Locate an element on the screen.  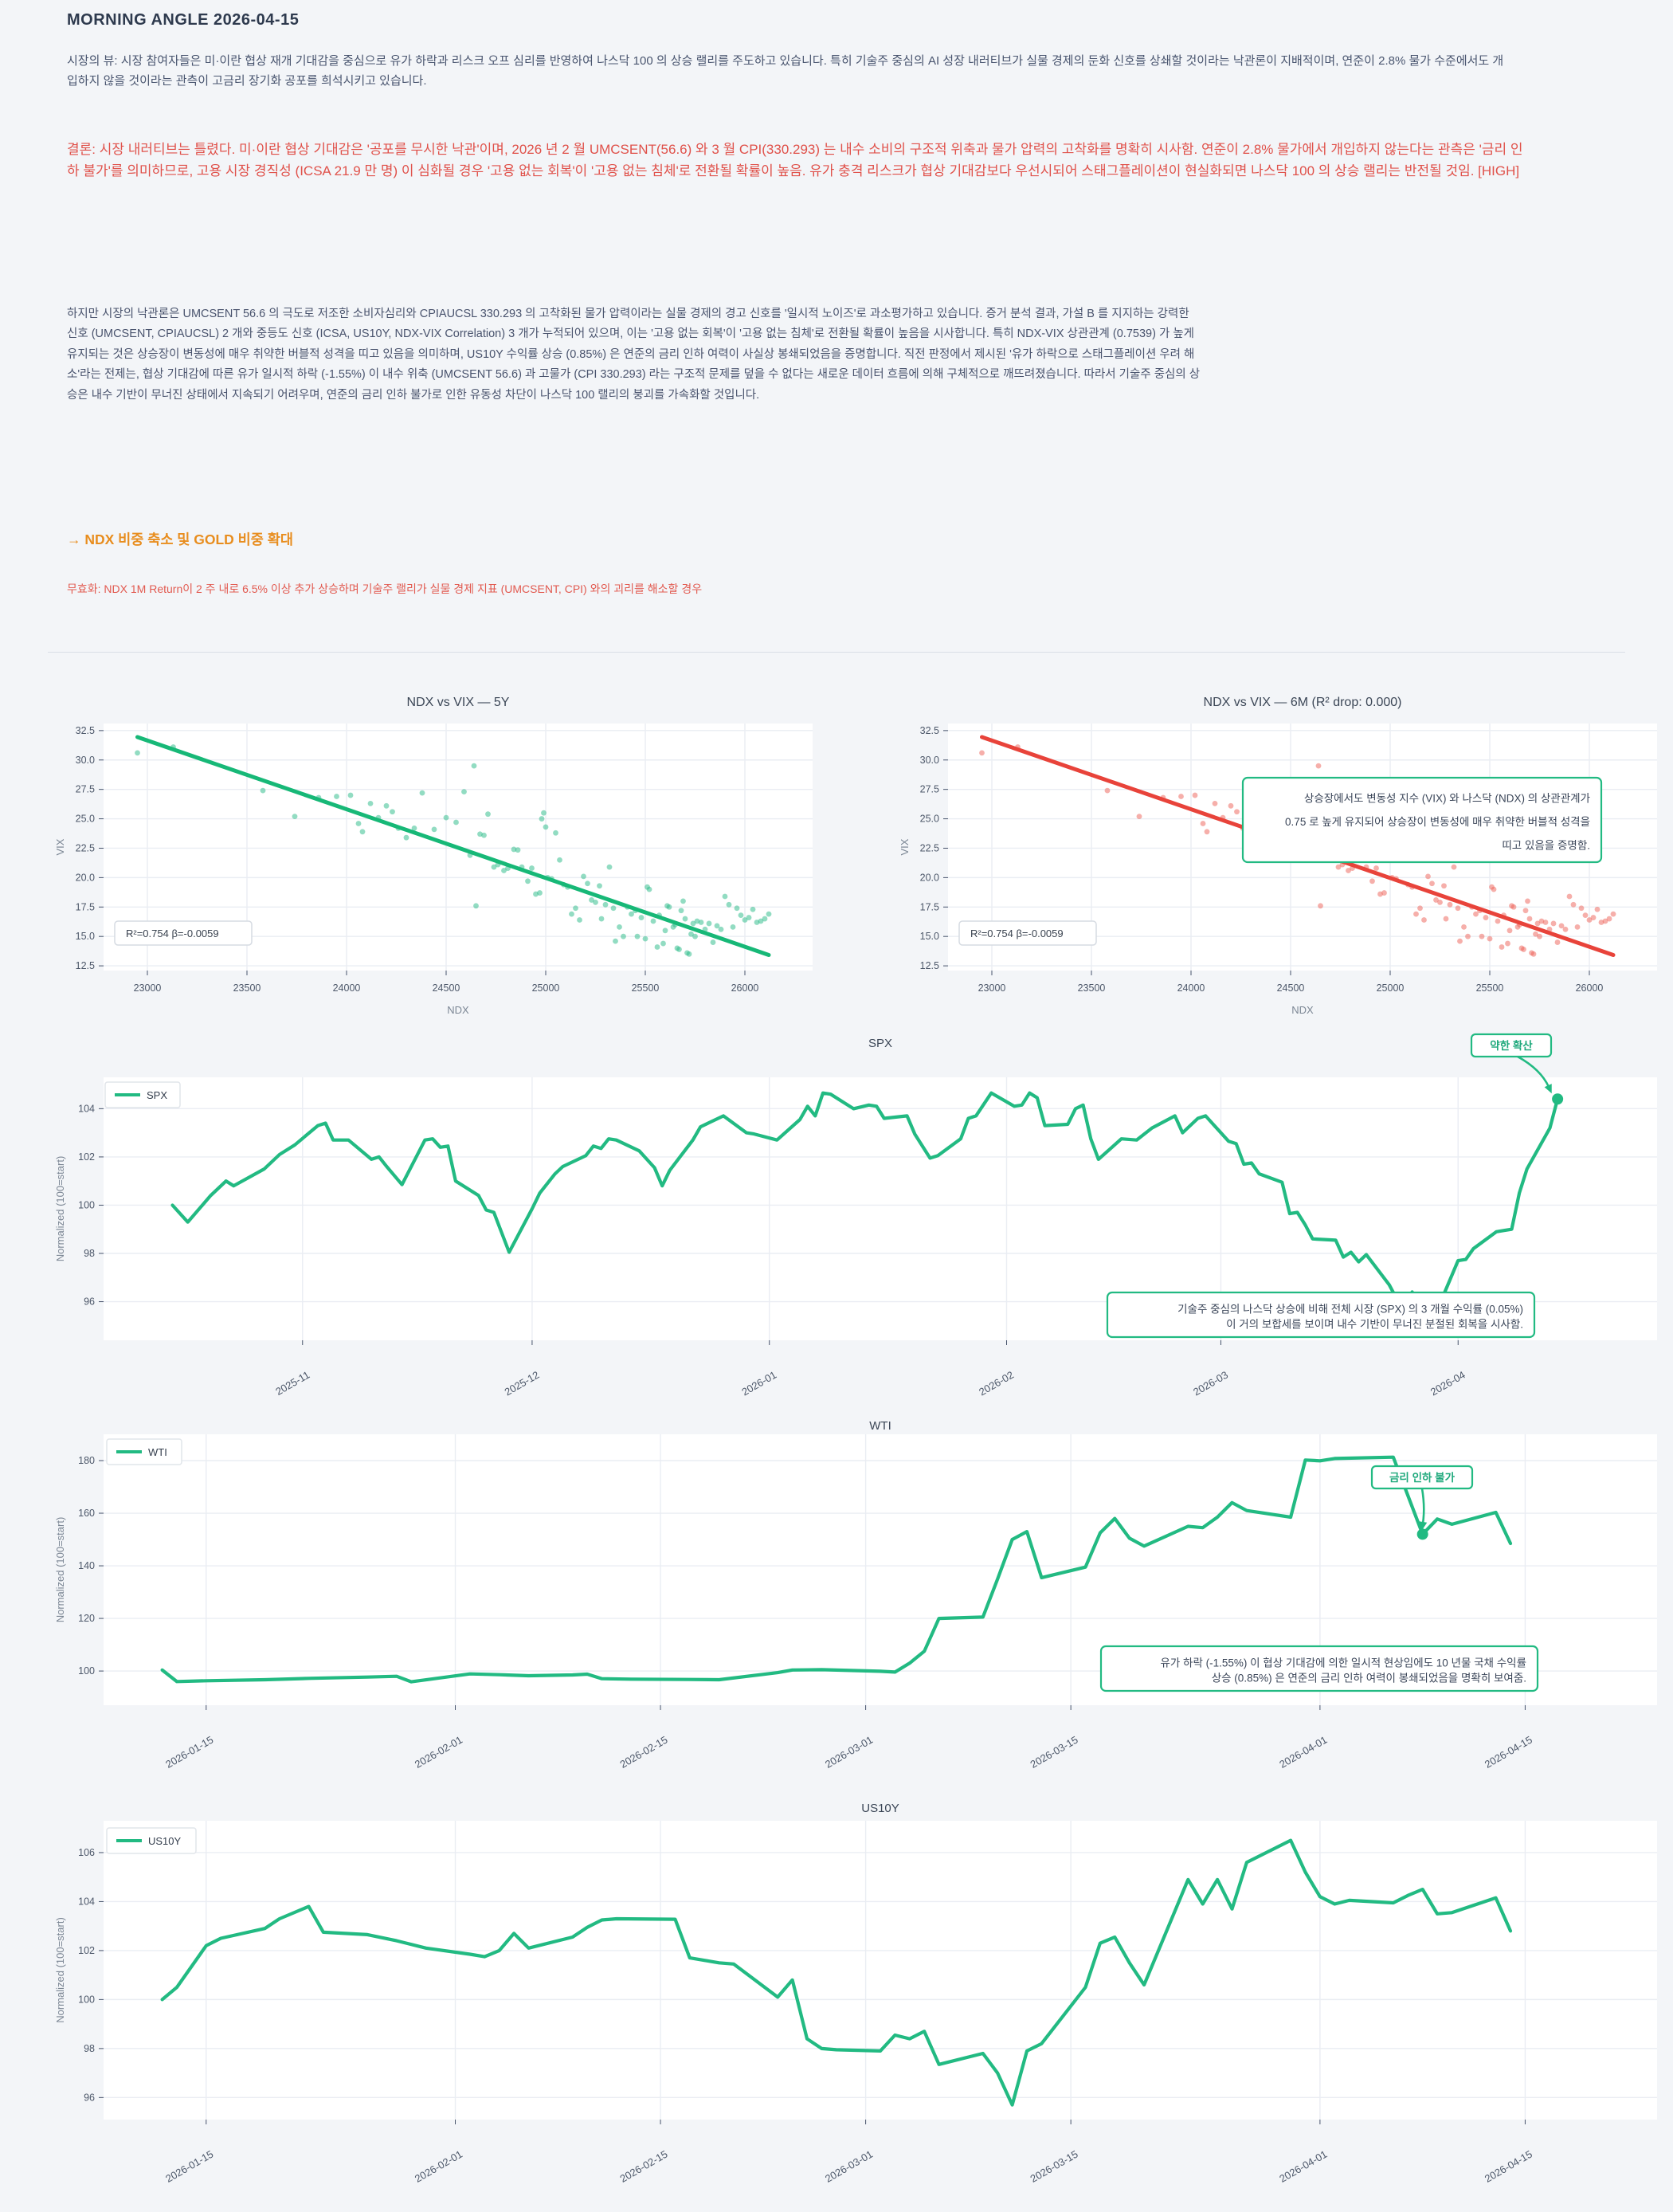
svg-text: 2026-04 is located at coordinates (1447, 1383).